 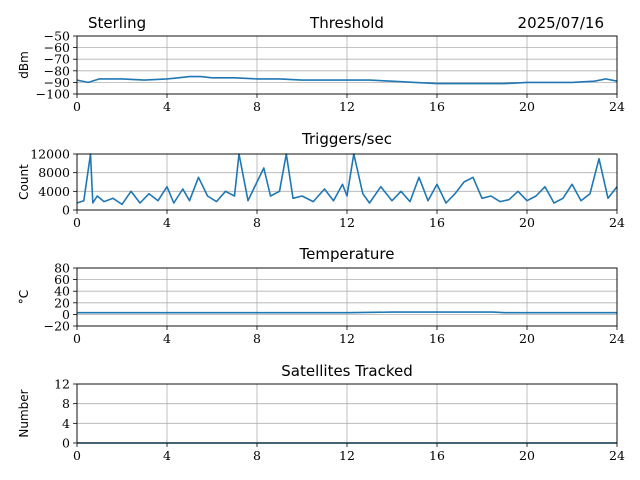 I want to click on y-tick-label: −50, so click(x=57, y=36).